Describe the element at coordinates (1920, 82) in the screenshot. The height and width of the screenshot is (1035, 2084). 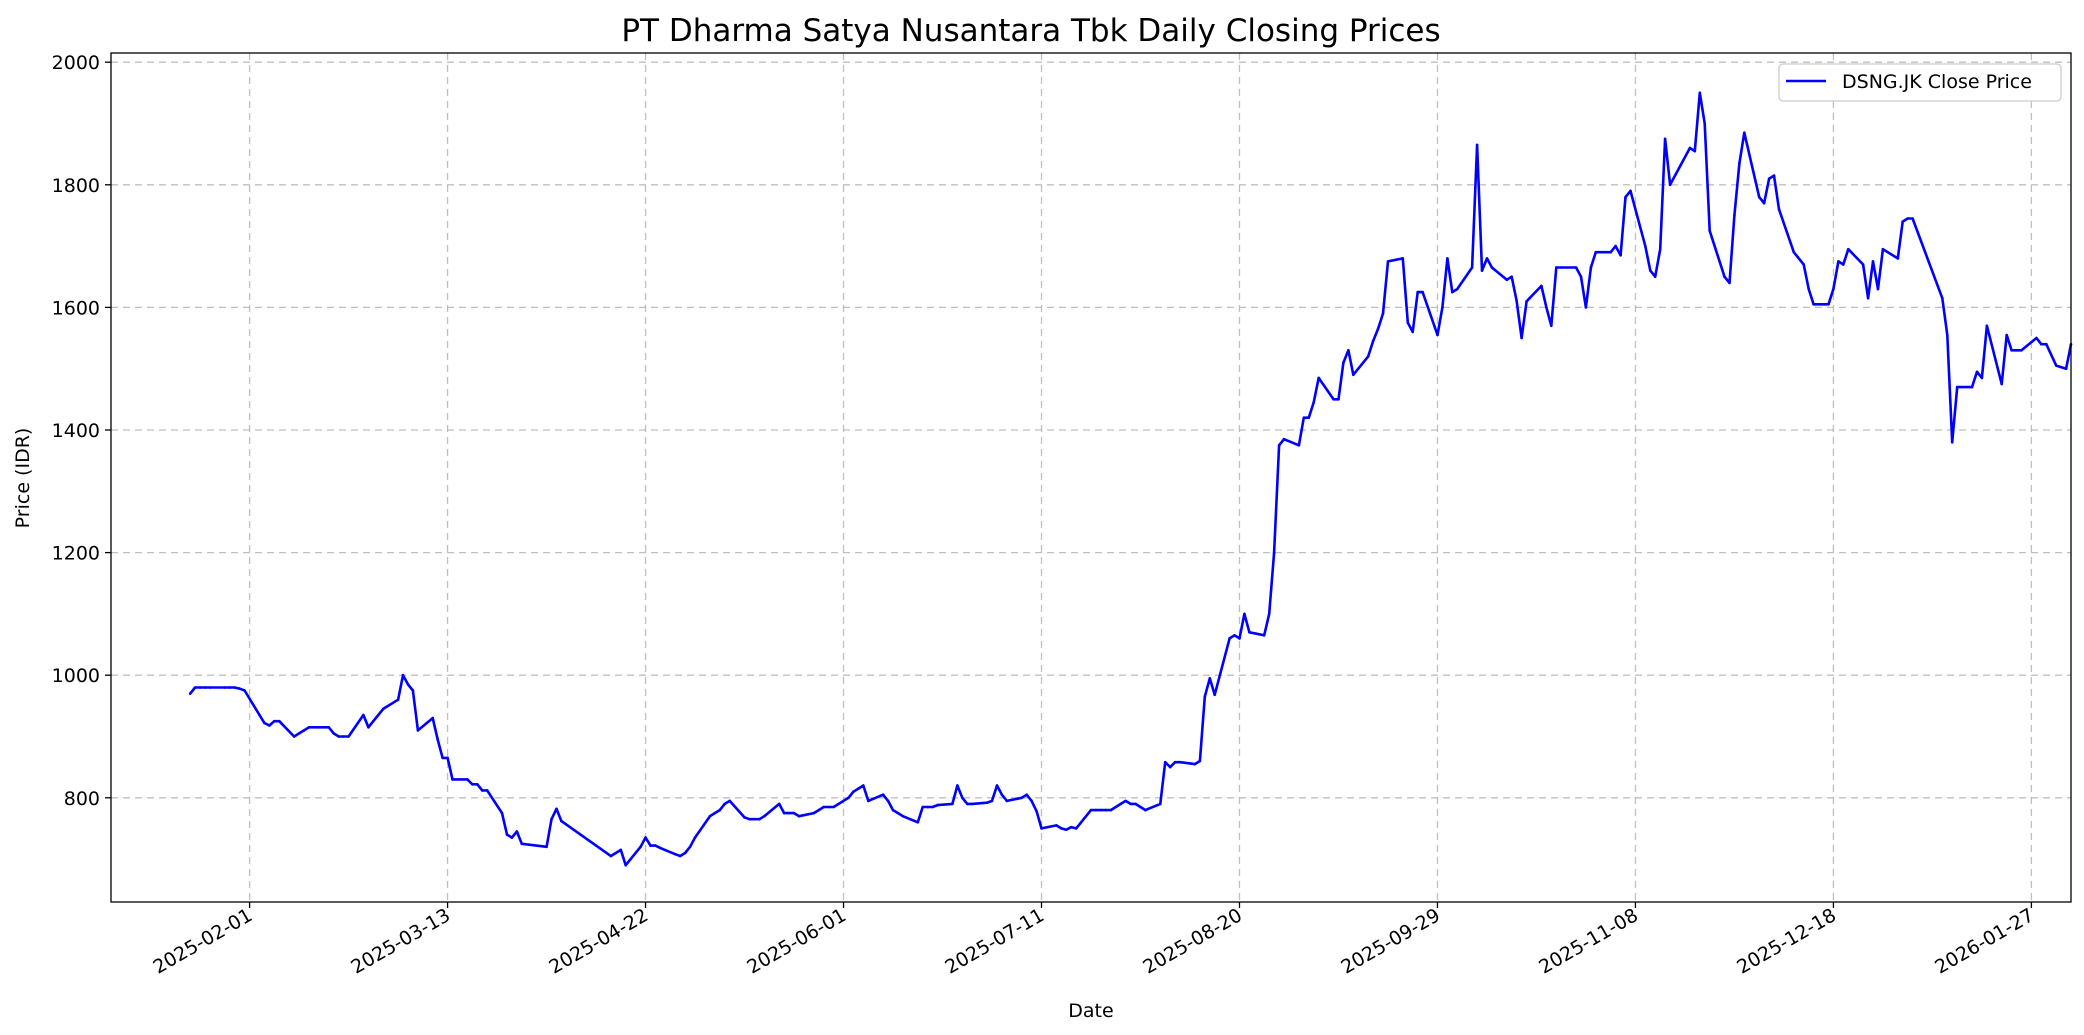
I see `legend: DSNG.JK Close Price` at that location.